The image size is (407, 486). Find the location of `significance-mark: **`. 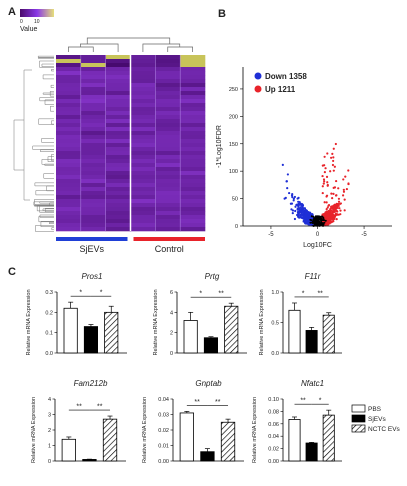

significance-mark: ** is located at coordinates (320, 293).